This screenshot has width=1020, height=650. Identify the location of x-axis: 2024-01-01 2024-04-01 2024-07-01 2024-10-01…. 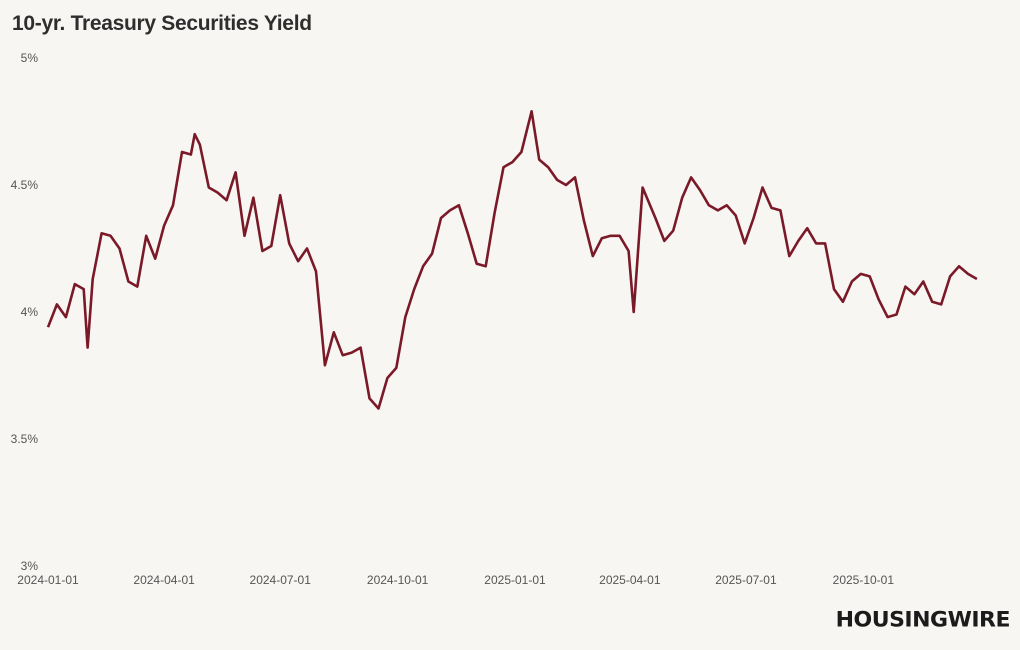
(455, 580).